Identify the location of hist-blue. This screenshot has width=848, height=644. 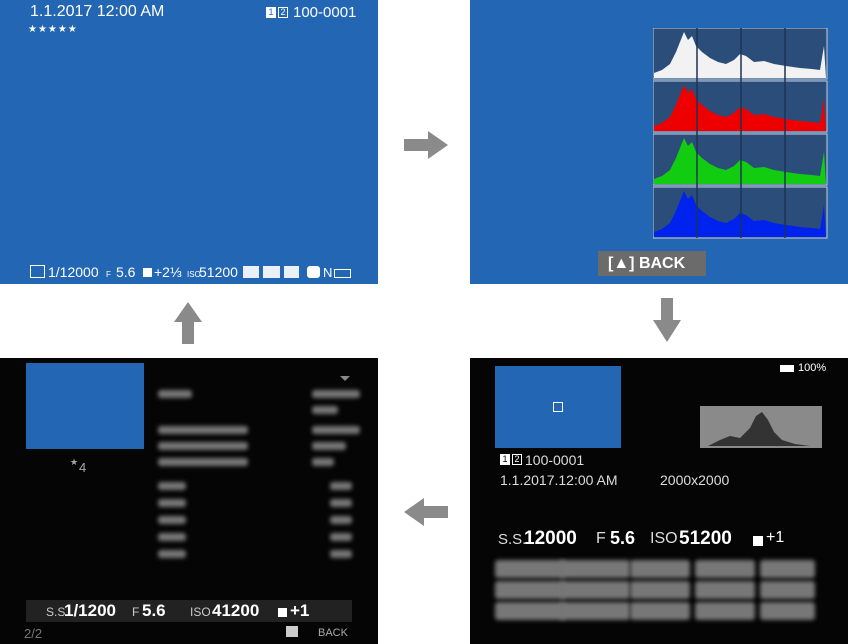
(740, 212).